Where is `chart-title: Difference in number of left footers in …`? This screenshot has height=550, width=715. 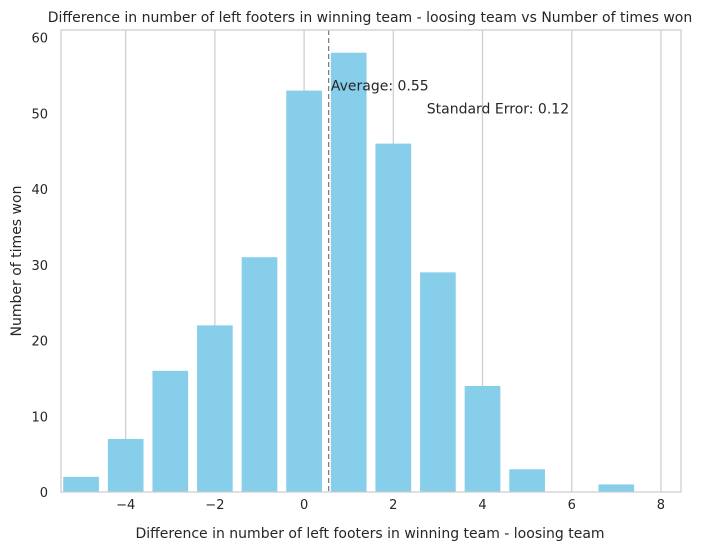
chart-title: Difference in number of left footers in … is located at coordinates (370, 18).